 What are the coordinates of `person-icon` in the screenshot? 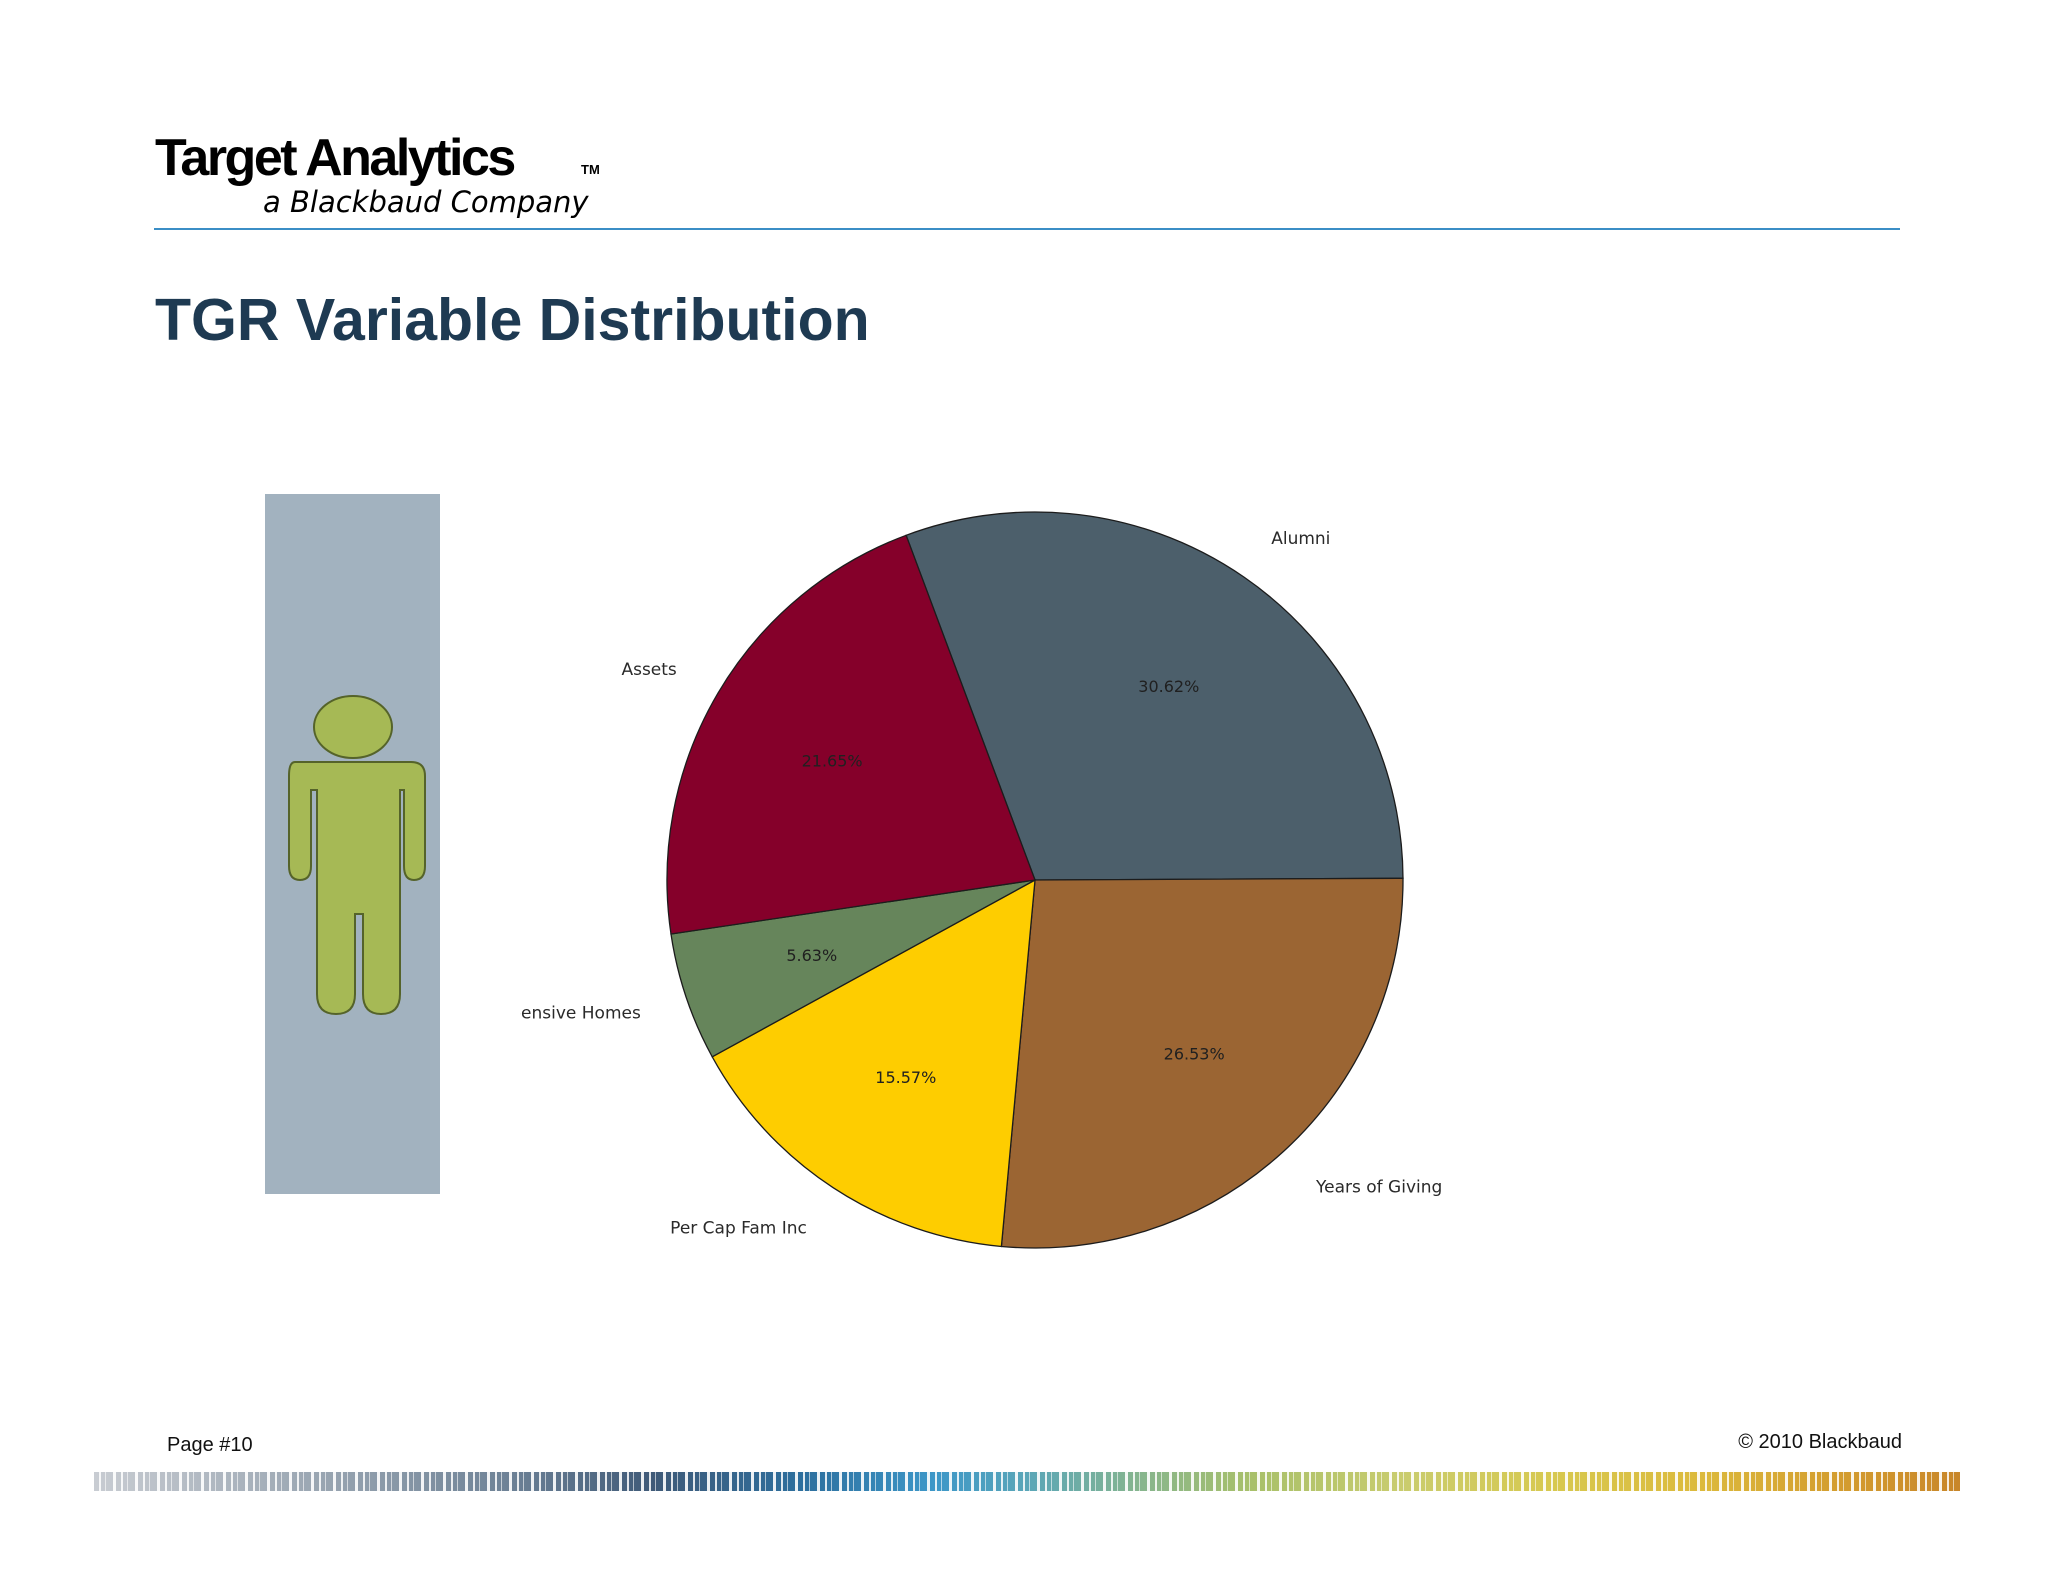 It's located at (357, 855).